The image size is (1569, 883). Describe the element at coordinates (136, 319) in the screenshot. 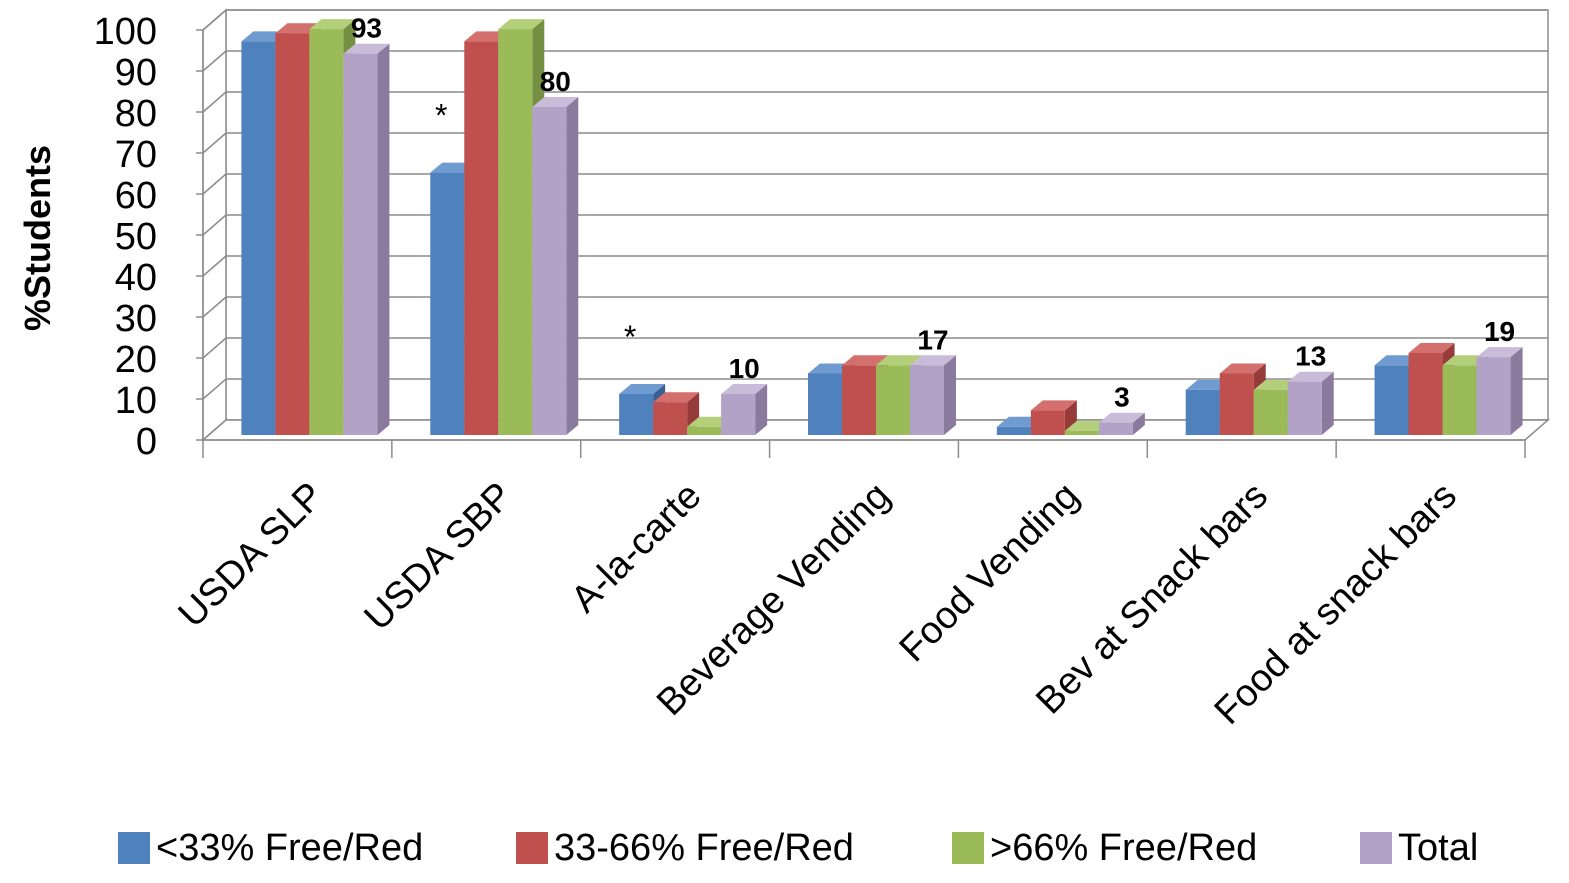

I see `y-tick-label: 30` at that location.